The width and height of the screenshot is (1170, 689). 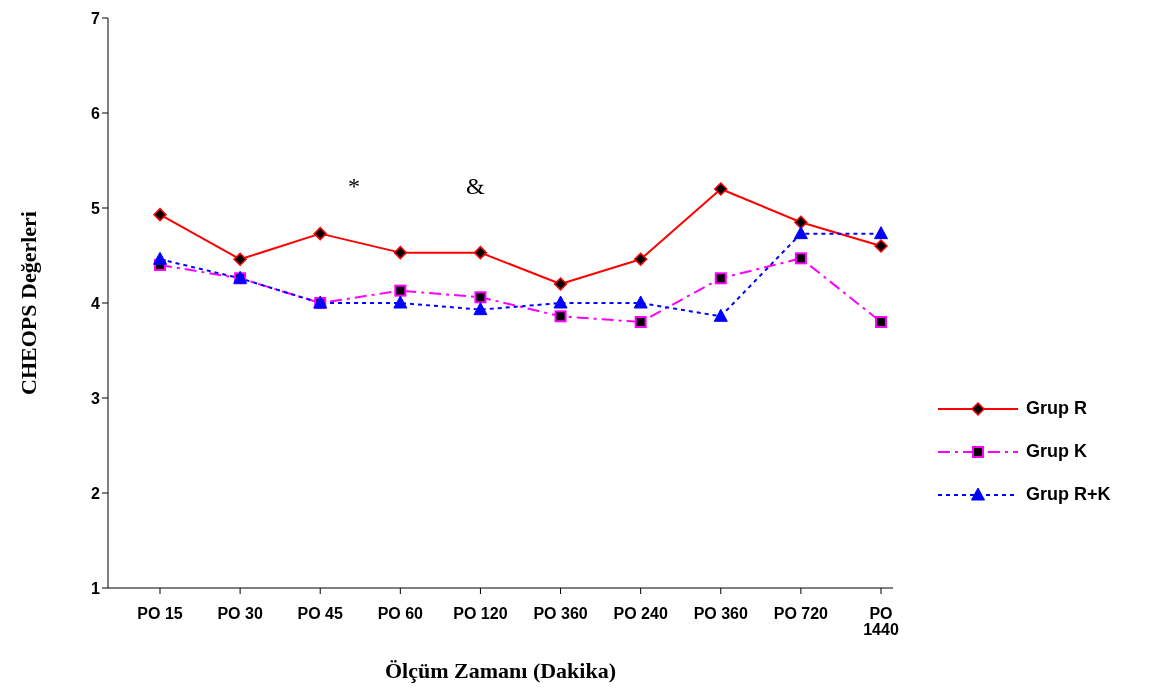 What do you see at coordinates (640, 614) in the screenshot?
I see `x-tick-label: PO 240` at bounding box center [640, 614].